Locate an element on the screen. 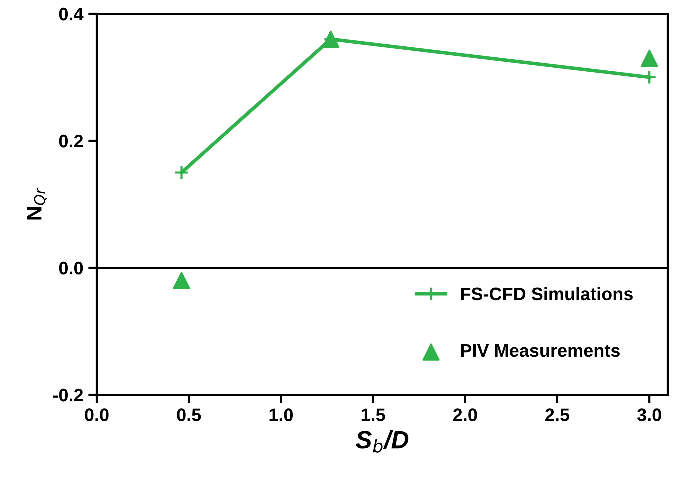  y-tick-label: 0.0 is located at coordinates (71, 268).